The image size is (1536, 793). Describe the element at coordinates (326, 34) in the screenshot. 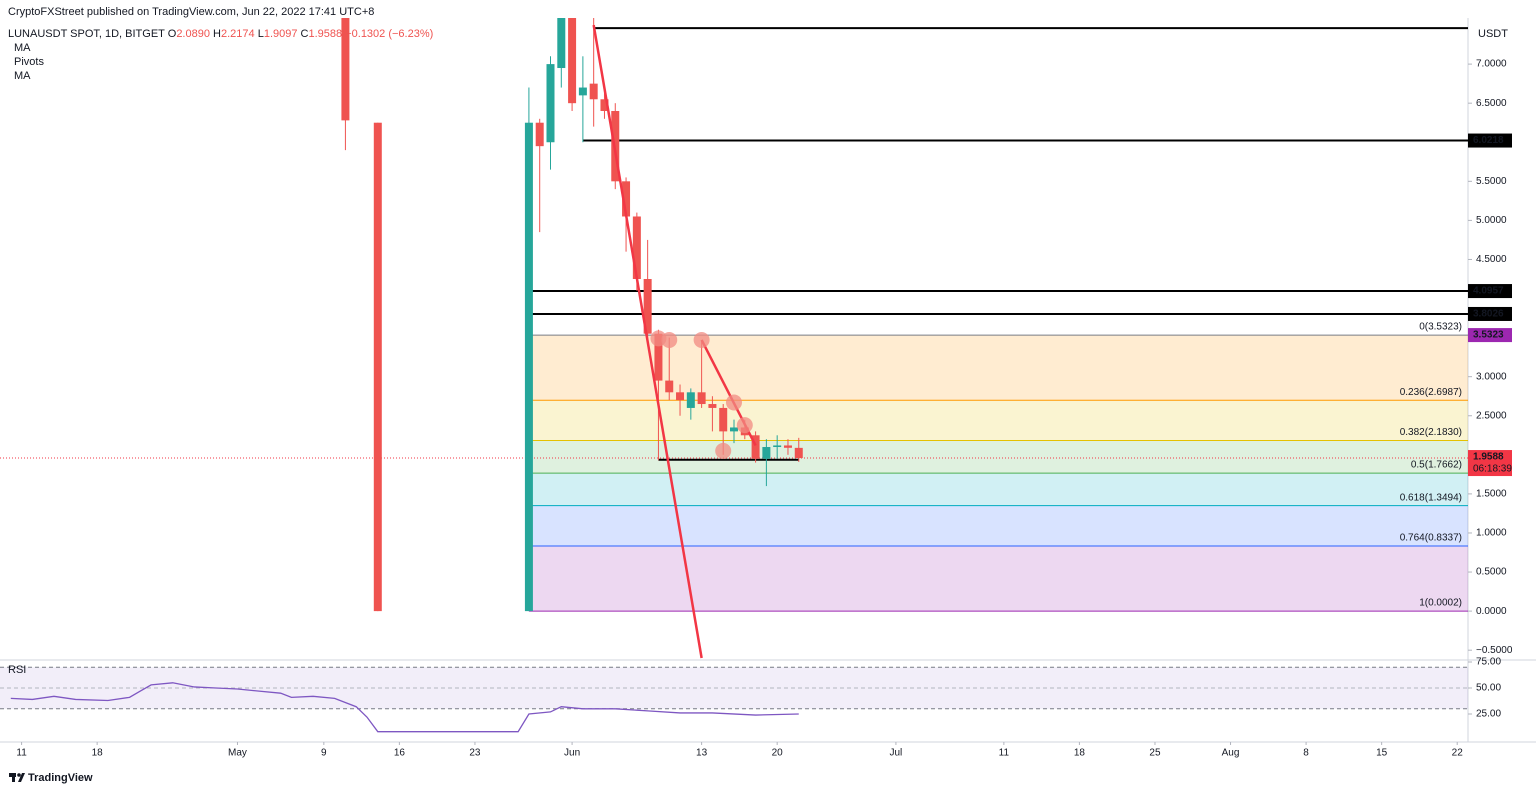

I see `ohlc-value: 1.9588` at that location.